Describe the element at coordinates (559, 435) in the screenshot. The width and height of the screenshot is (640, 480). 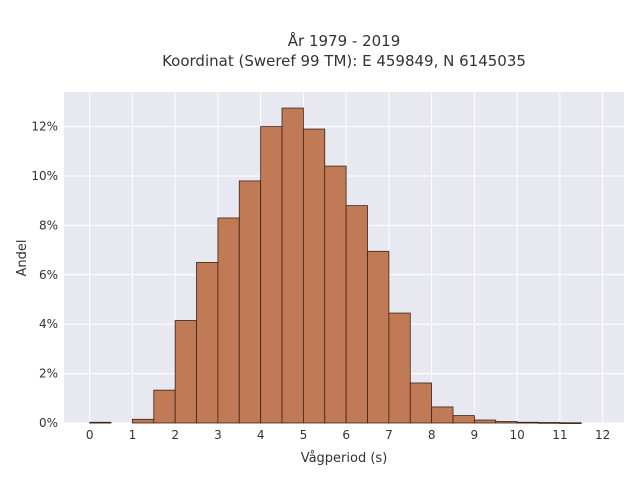
I see `x-tick-label: 11` at that location.